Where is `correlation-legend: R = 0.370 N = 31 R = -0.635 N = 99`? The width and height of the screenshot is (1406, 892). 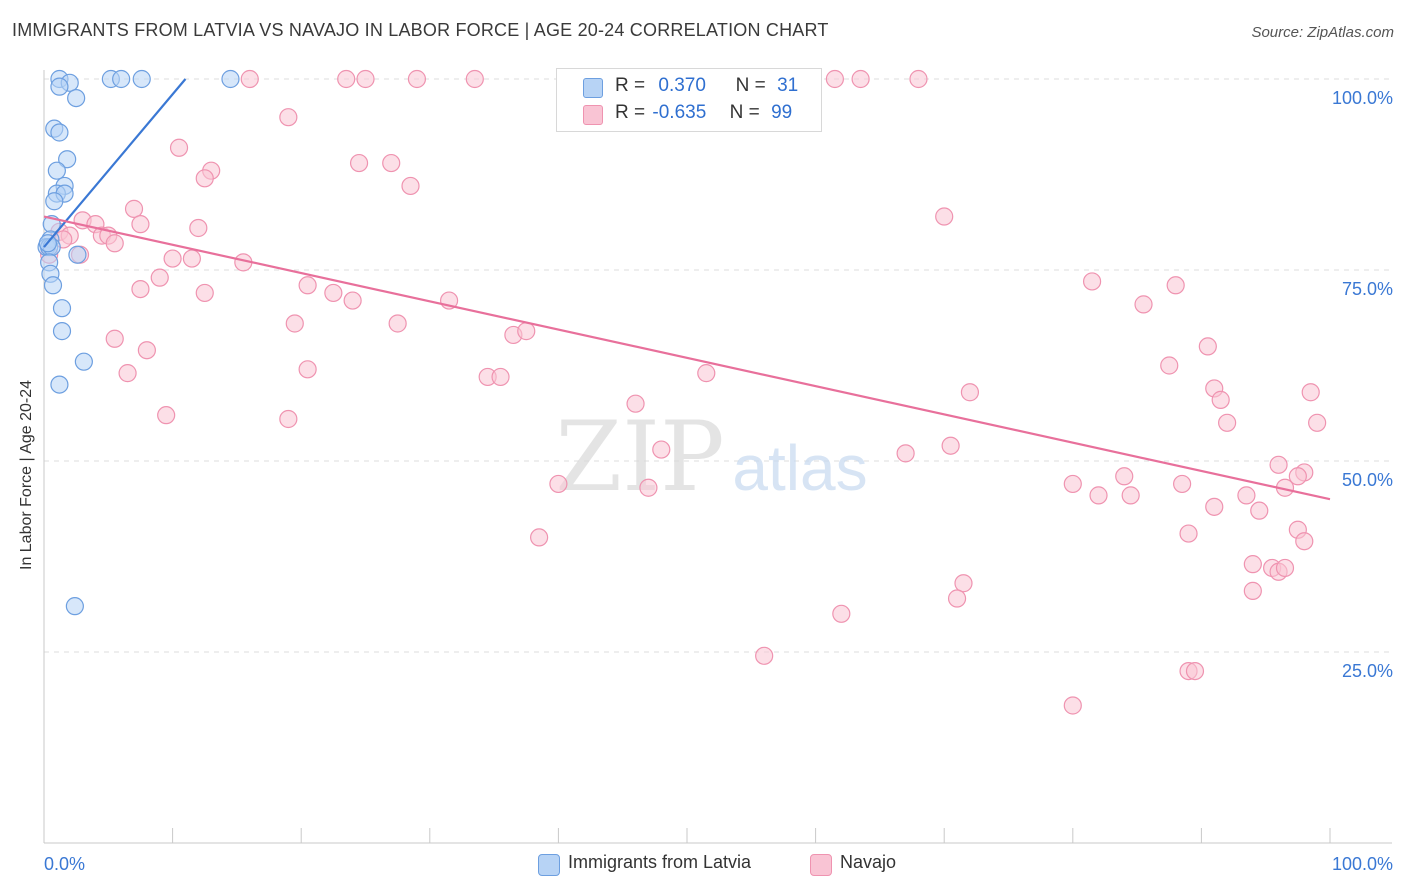 correlation-legend: R = 0.370 N = 31 R = -0.635 N = 99 is located at coordinates (689, 100).